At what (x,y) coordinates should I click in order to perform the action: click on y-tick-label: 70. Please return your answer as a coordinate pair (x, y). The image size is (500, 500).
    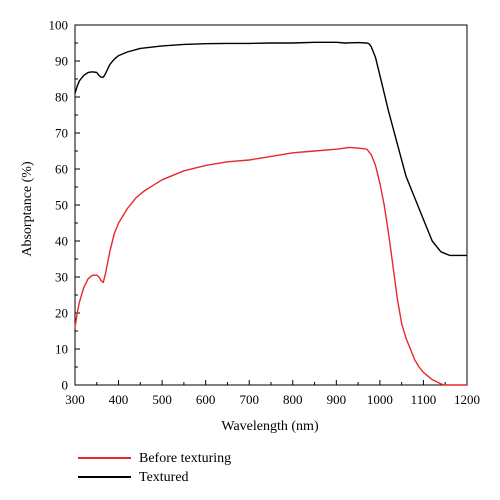
    Looking at the image, I should click on (61, 133).